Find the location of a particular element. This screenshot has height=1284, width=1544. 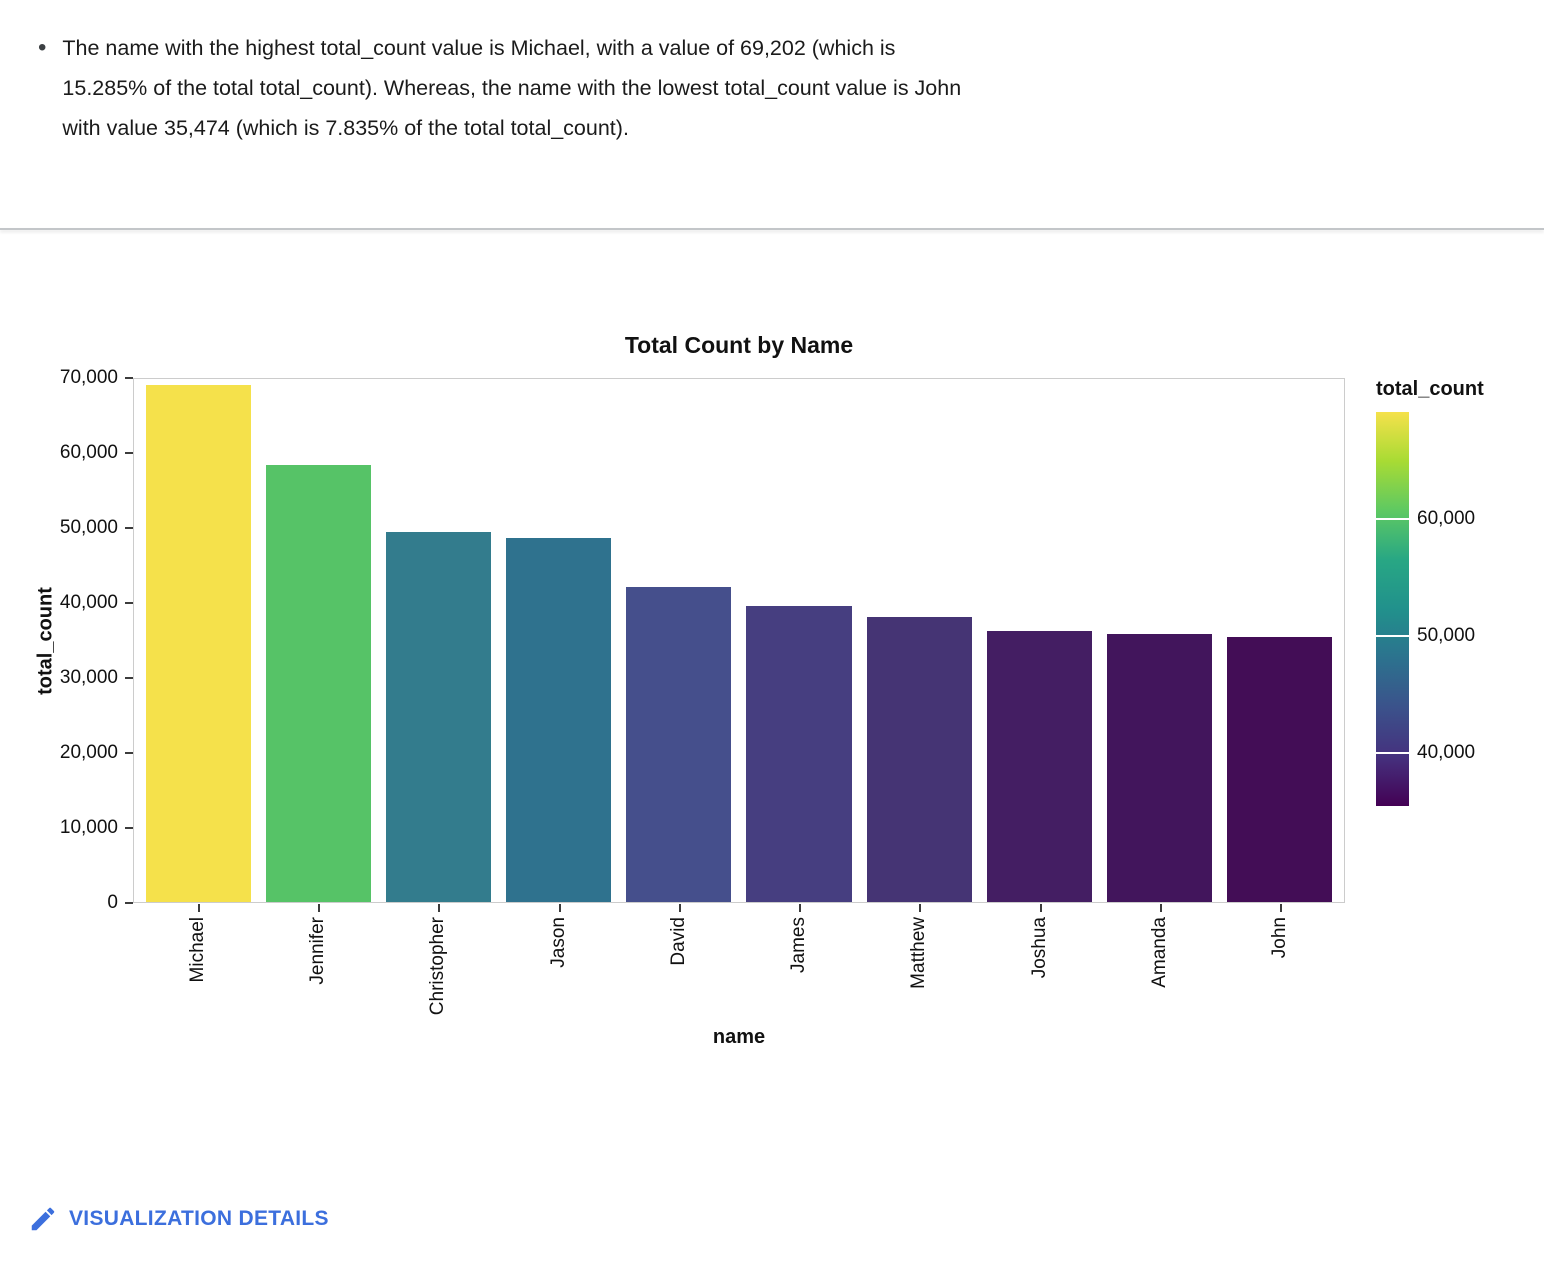

legend-title: total_count is located at coordinates (1430, 389).